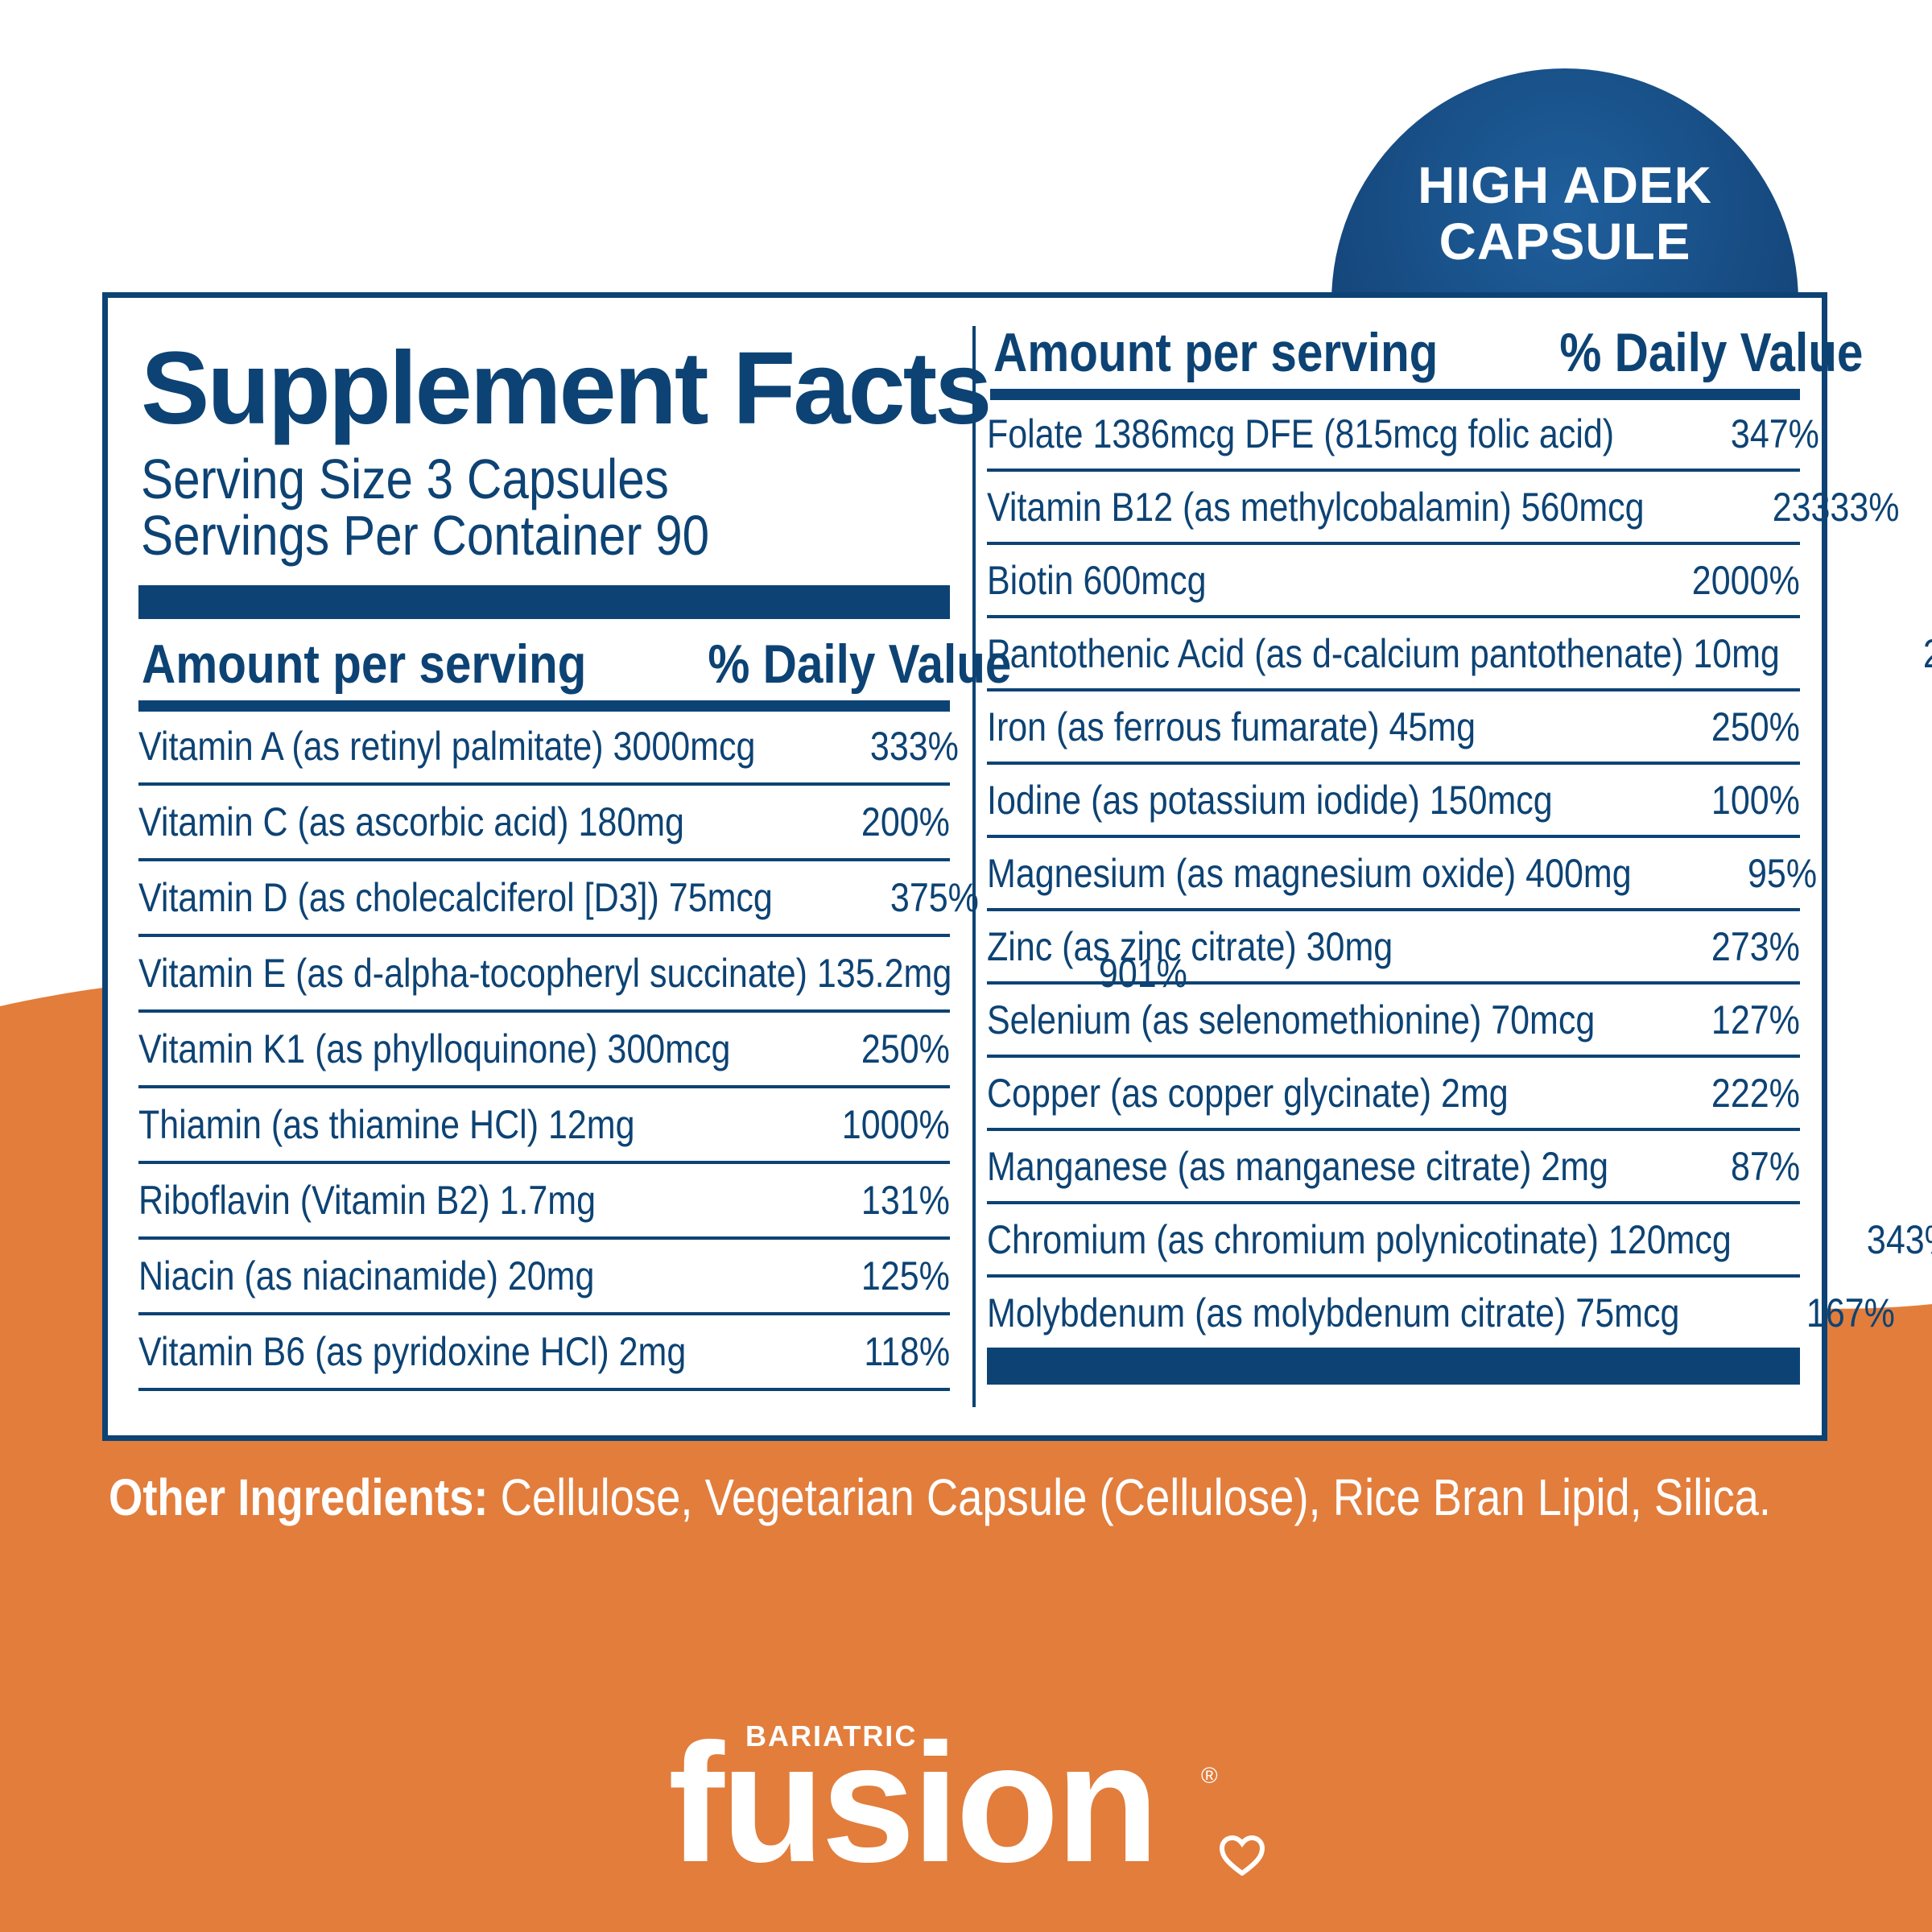 The image size is (1932, 1932). Describe the element at coordinates (913, 1802) in the screenshot. I see `brand-logo: fusion` at that location.